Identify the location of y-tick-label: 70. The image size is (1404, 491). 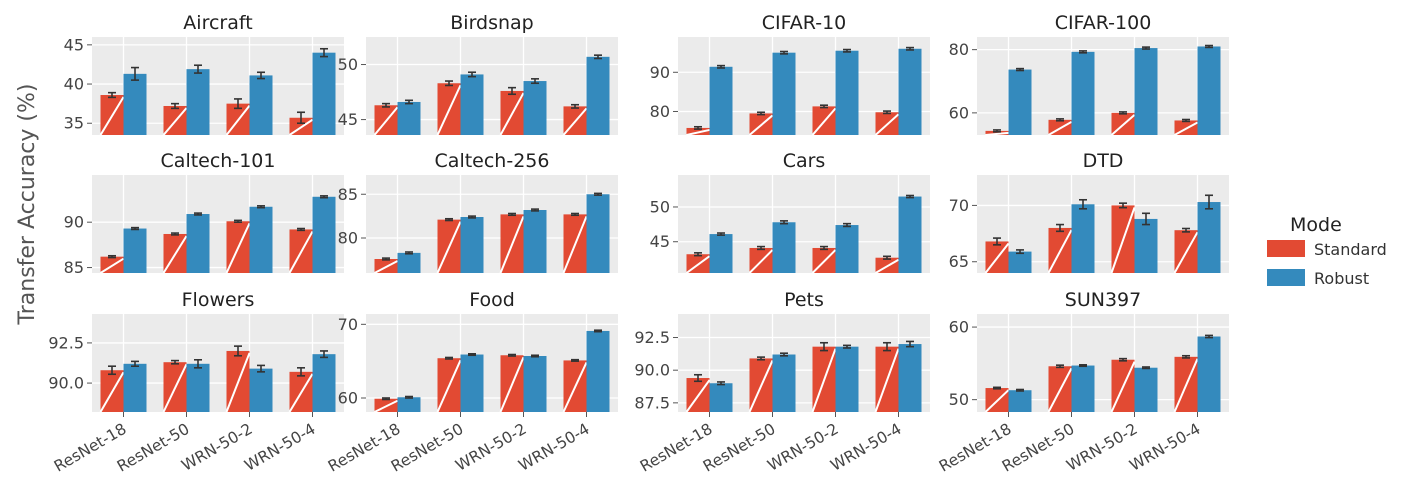
(348, 324).